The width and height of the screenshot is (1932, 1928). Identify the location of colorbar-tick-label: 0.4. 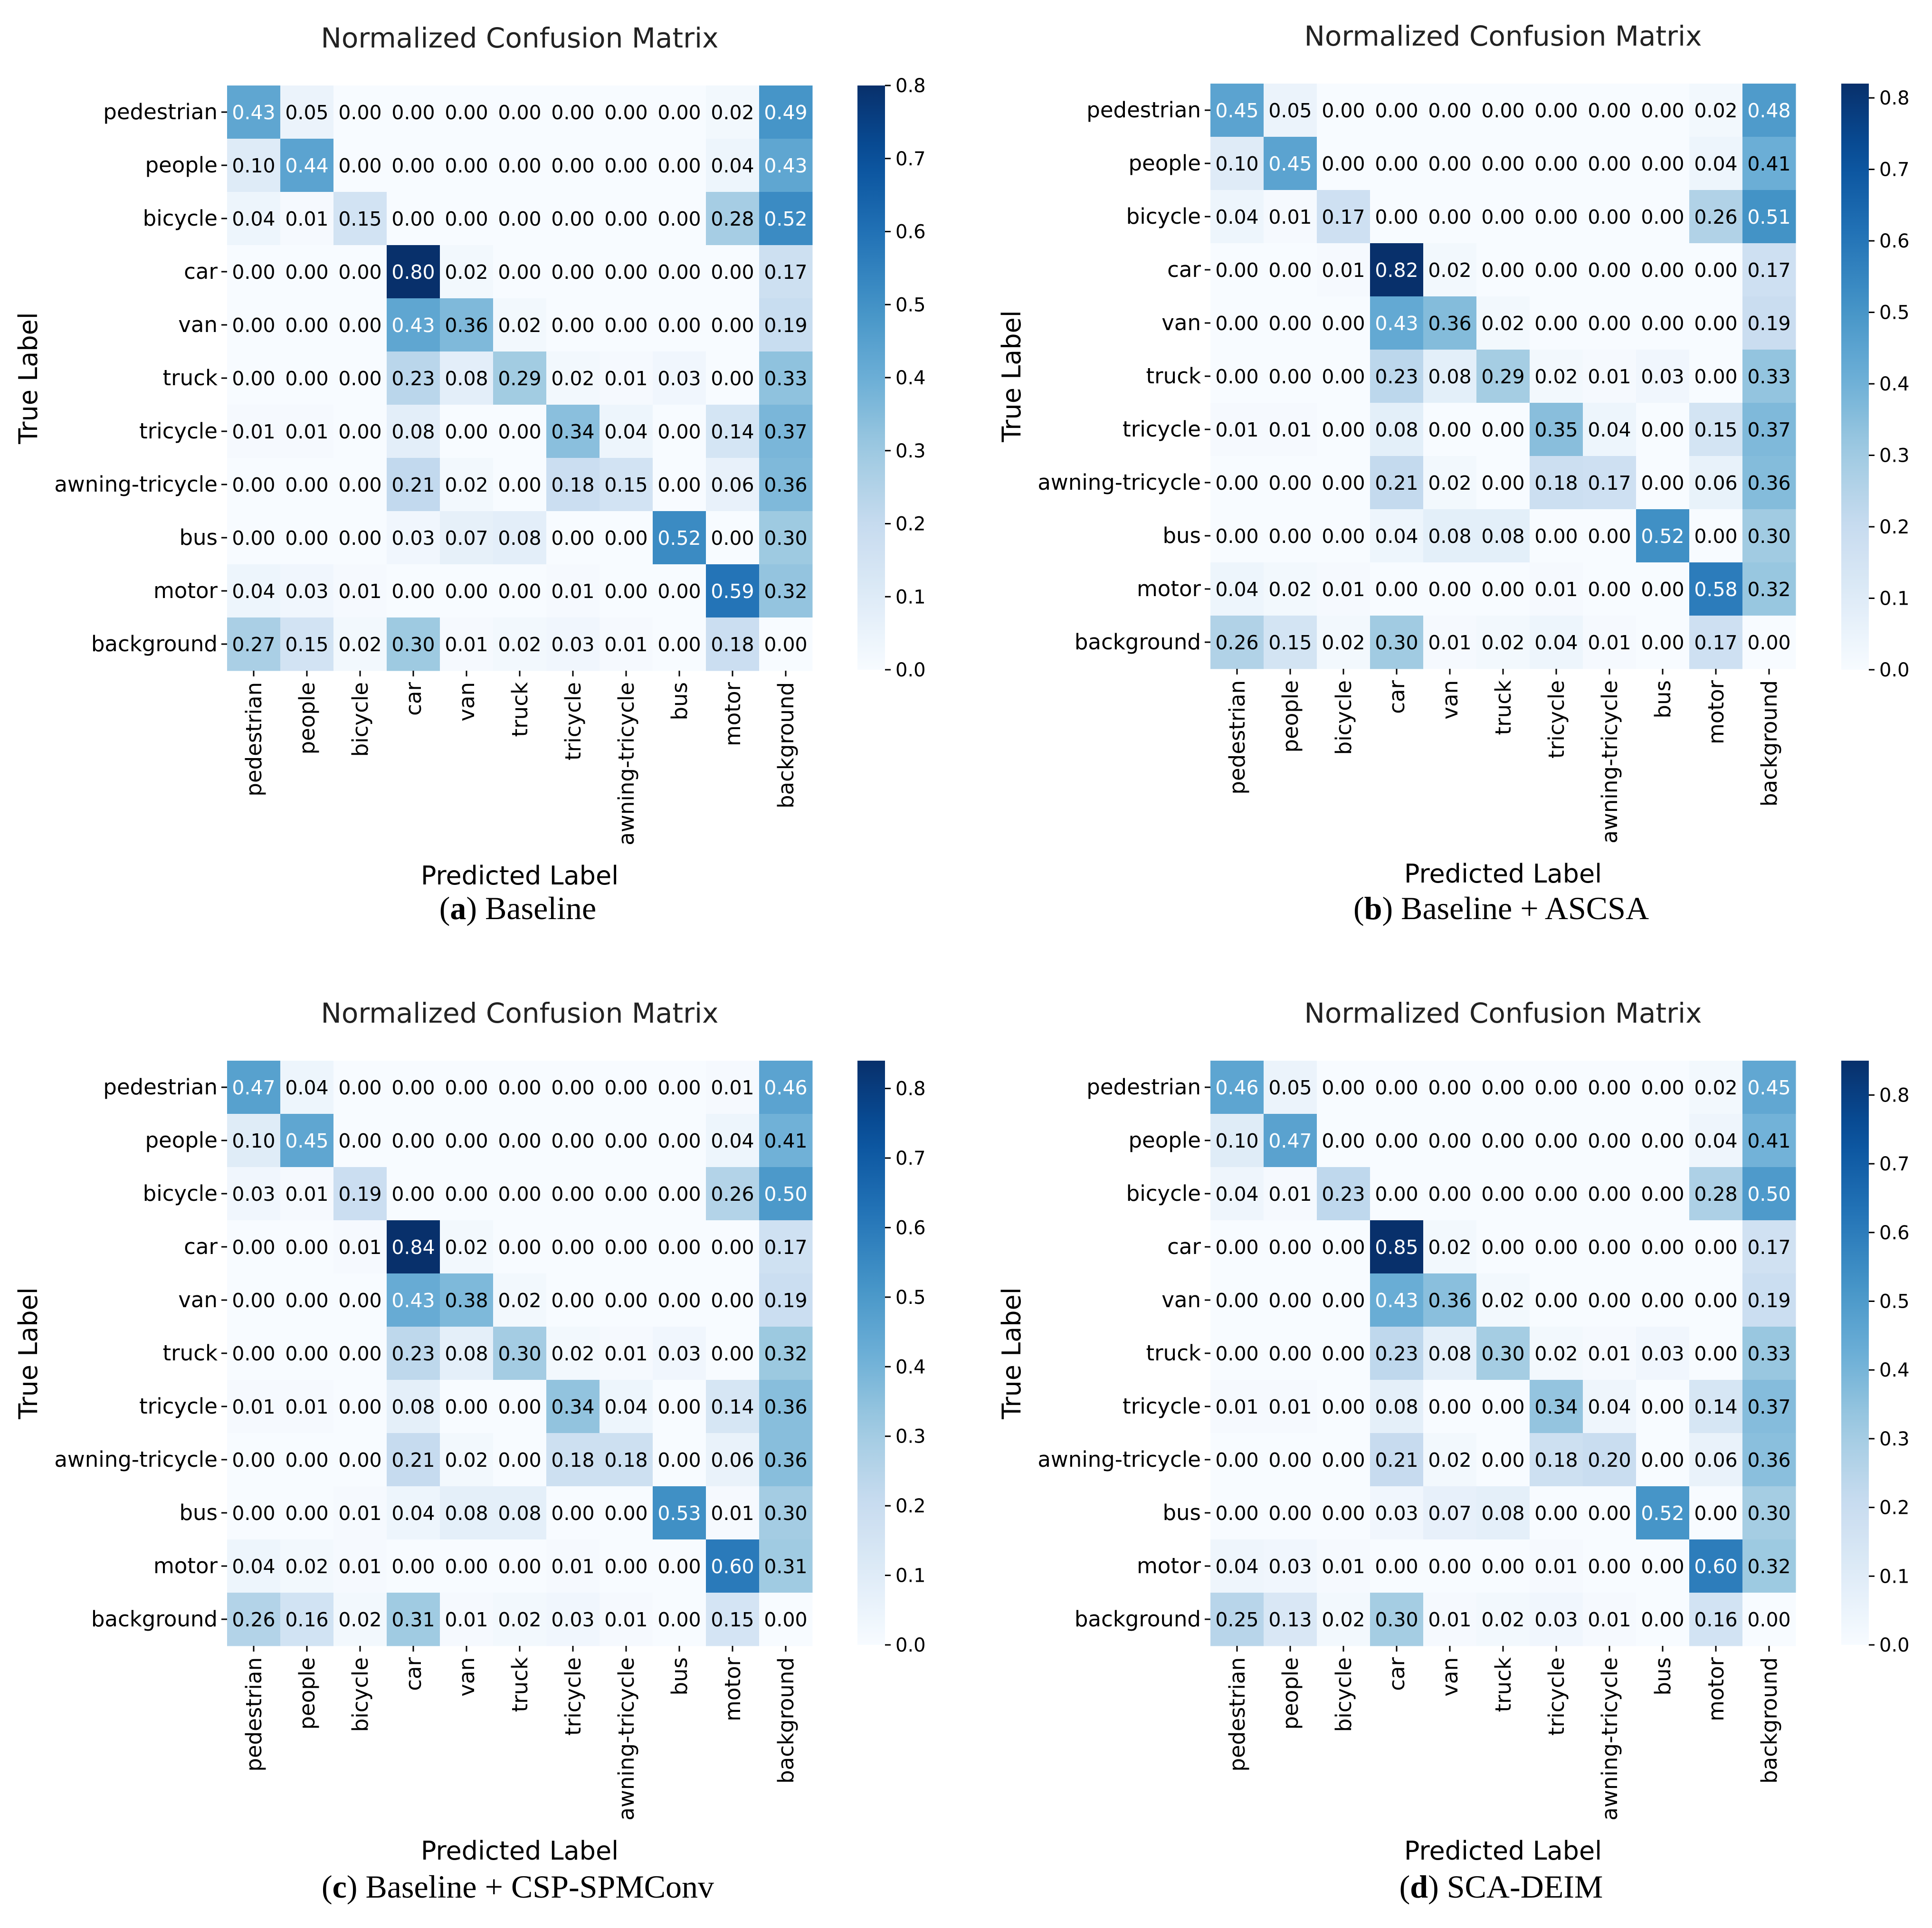
(910, 378).